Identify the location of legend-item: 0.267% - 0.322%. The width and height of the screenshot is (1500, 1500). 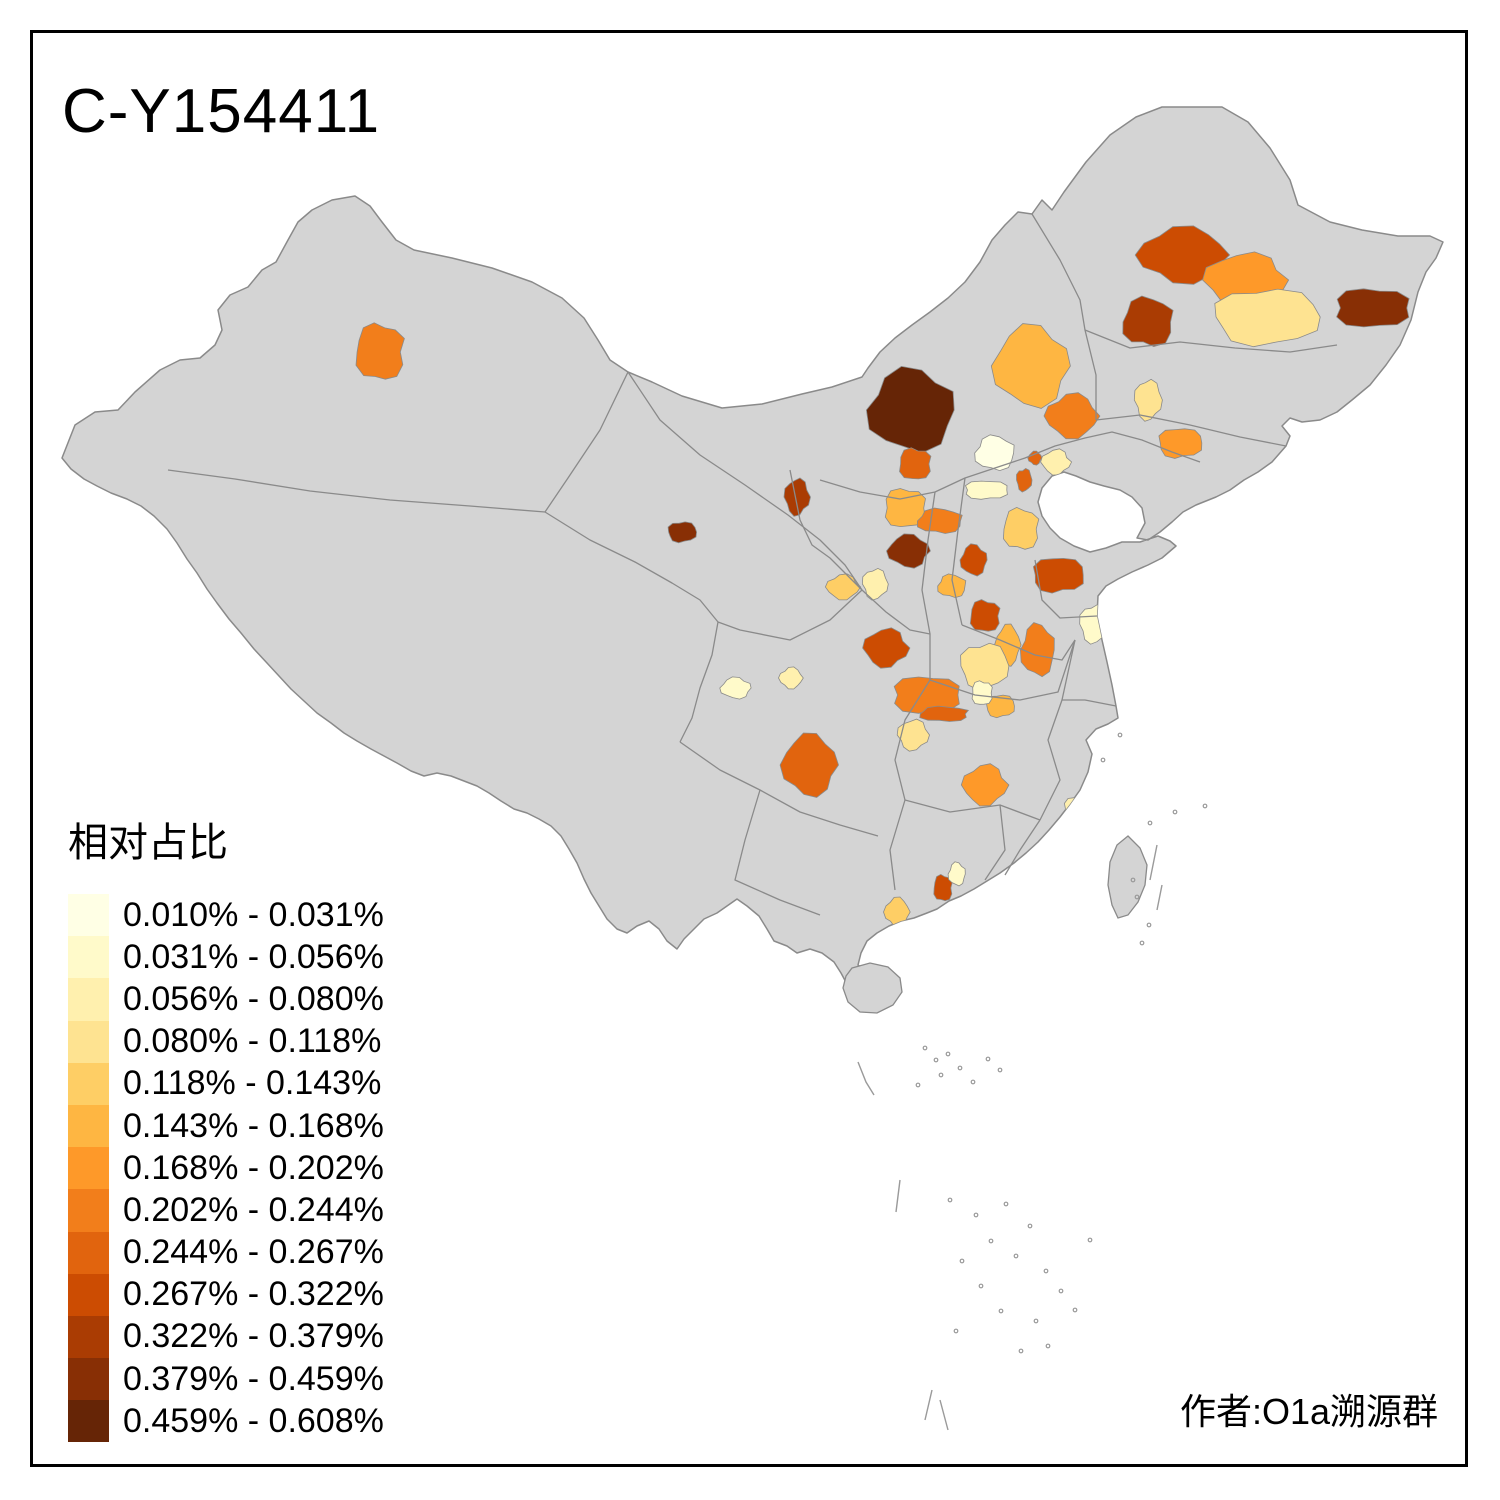
(226, 1294).